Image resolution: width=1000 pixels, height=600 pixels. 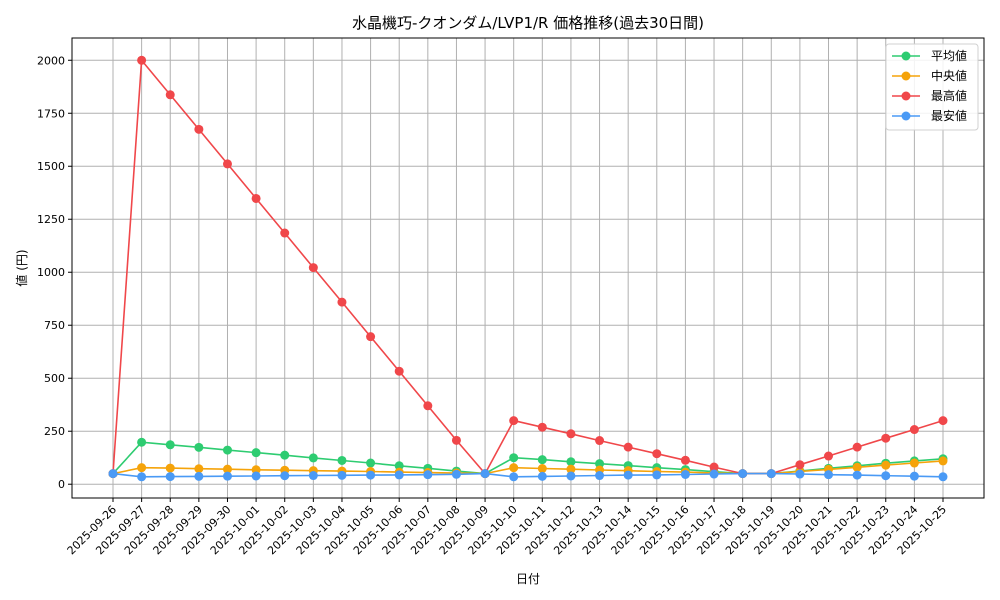 I want to click on series-中央値, so click(x=528, y=467).